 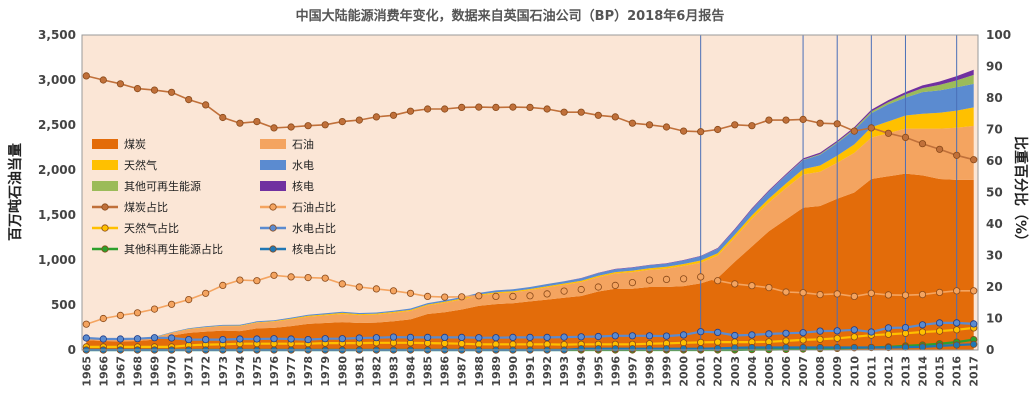 What do you see at coordinates (303, 186) in the screenshot?
I see `legend-label-5: 核电` at bounding box center [303, 186].